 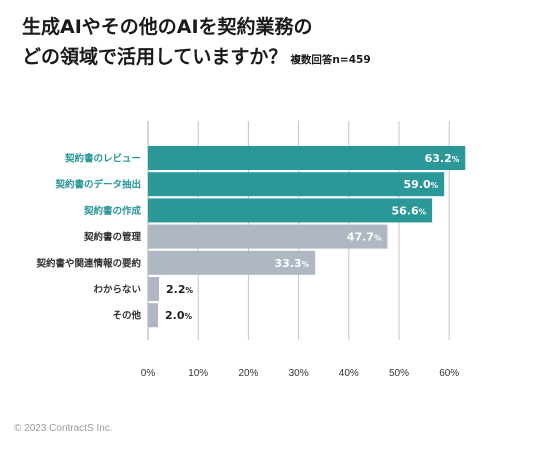 What do you see at coordinates (117, 290) in the screenshot?
I see `category-label: わからない` at bounding box center [117, 290].